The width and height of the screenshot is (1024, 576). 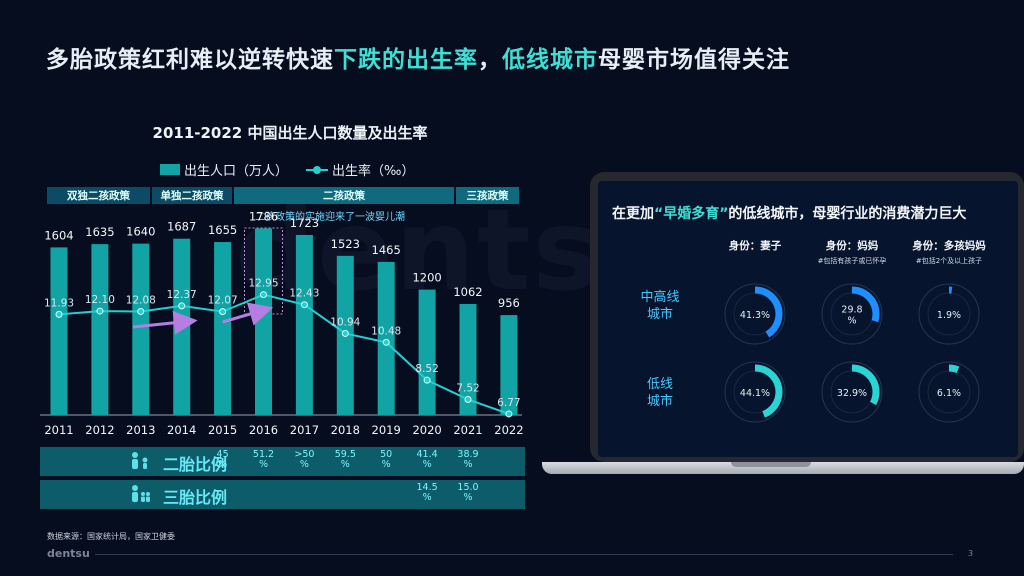 I want to click on row-label-low-tier: 低线 城市, so click(x=660, y=393).